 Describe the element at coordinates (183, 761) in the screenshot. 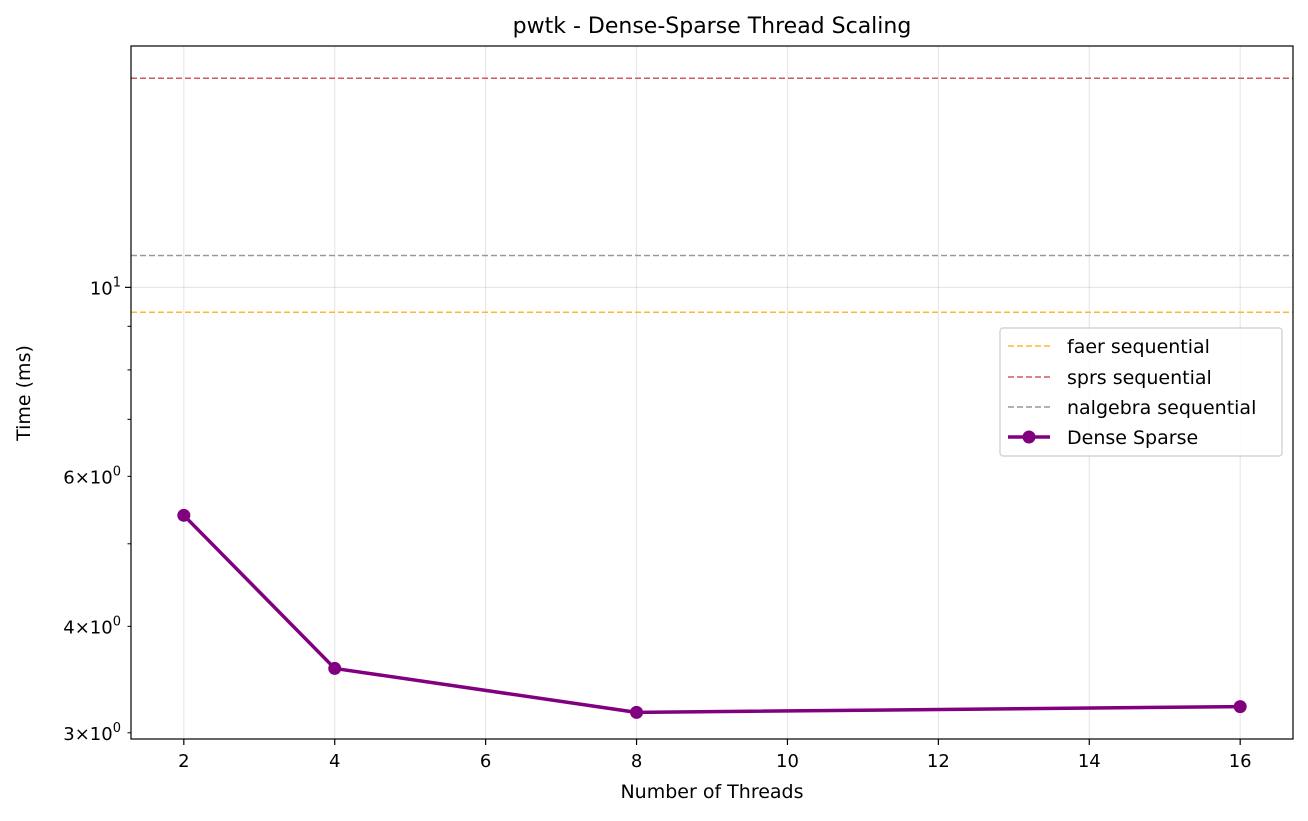

I see `x-tick-label: 2` at that location.